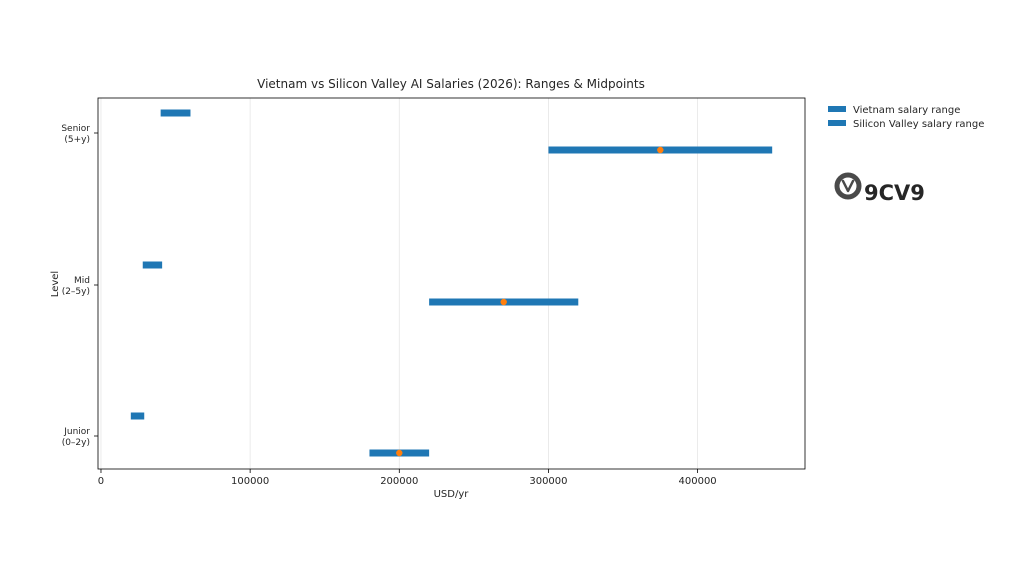 This screenshot has width=1024, height=576. Describe the element at coordinates (101, 481) in the screenshot. I see `x-tick-label: 0` at that location.